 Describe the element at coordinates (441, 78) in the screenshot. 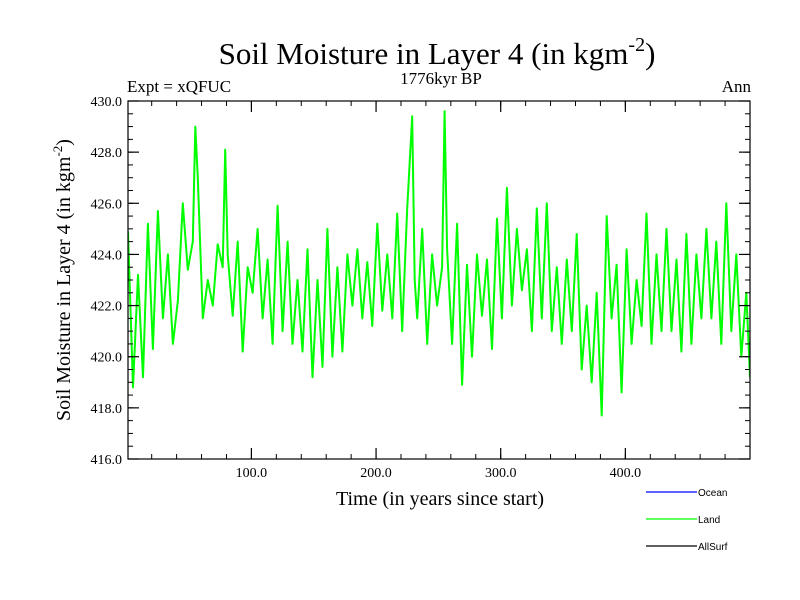

I see `subtitle-period: 1776kyr BP` at that location.